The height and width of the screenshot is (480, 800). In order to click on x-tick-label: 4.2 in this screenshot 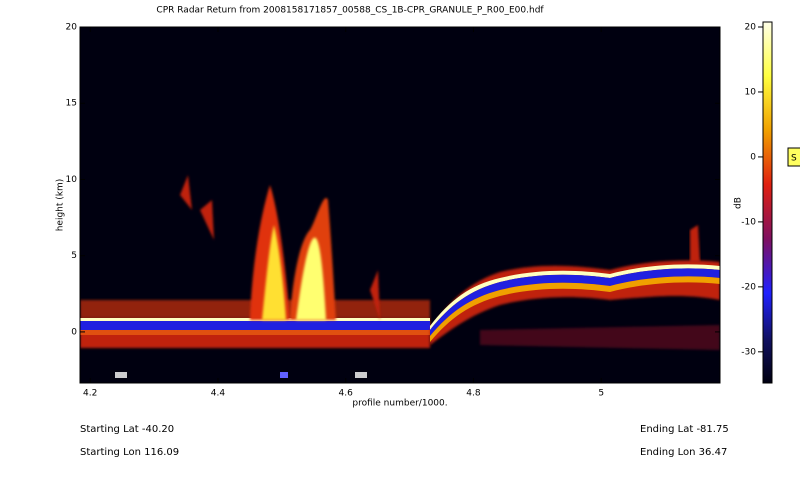, I will do `click(90, 394)`.